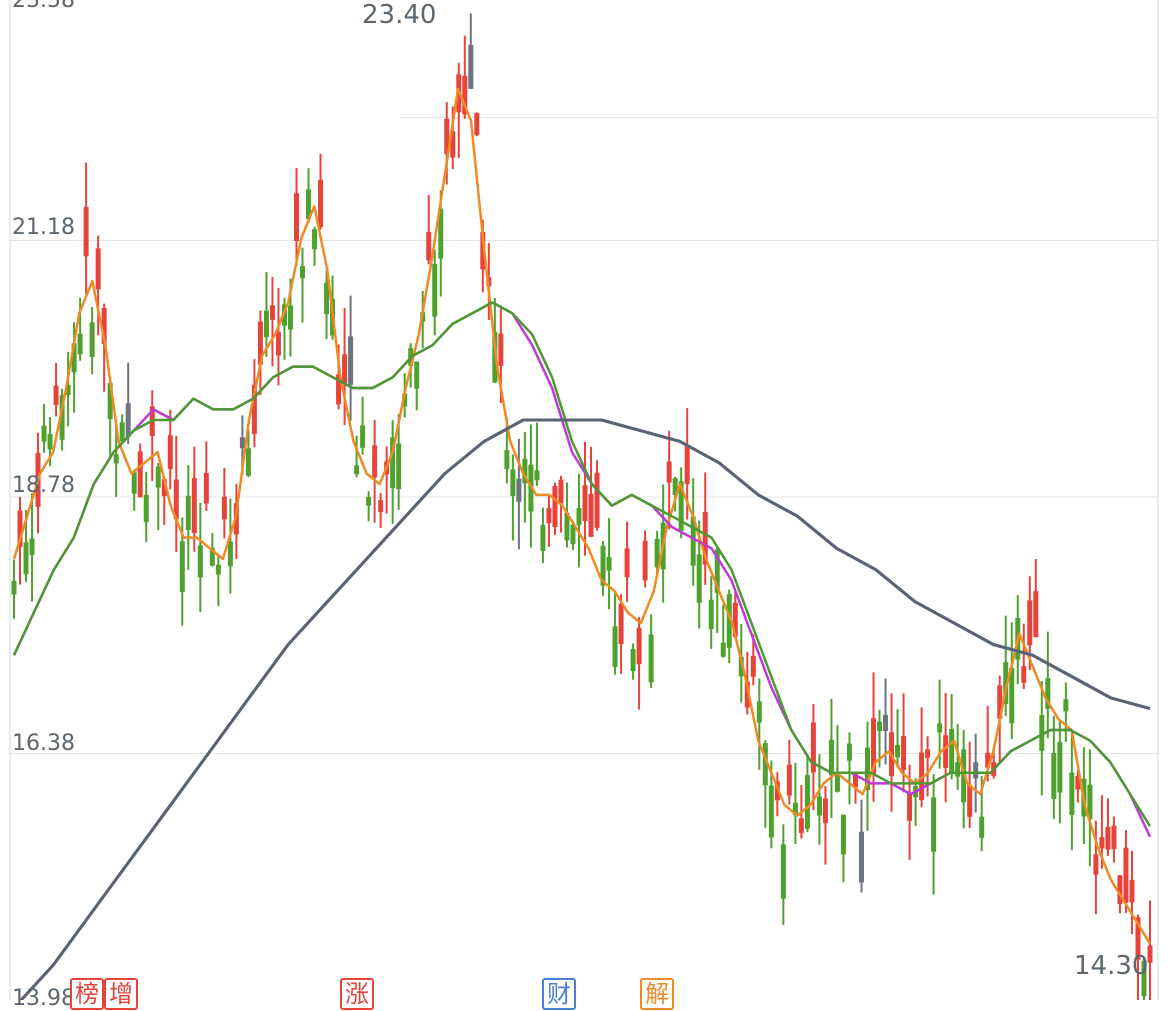 The width and height of the screenshot is (1170, 1011). What do you see at coordinates (657, 994) in the screenshot?
I see `marker-jie: 解` at bounding box center [657, 994].